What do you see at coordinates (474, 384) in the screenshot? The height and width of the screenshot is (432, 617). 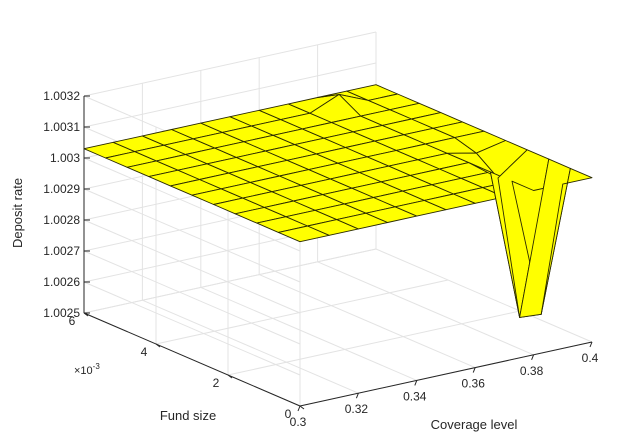 I see `x-tick-label: 0.36` at bounding box center [474, 384].